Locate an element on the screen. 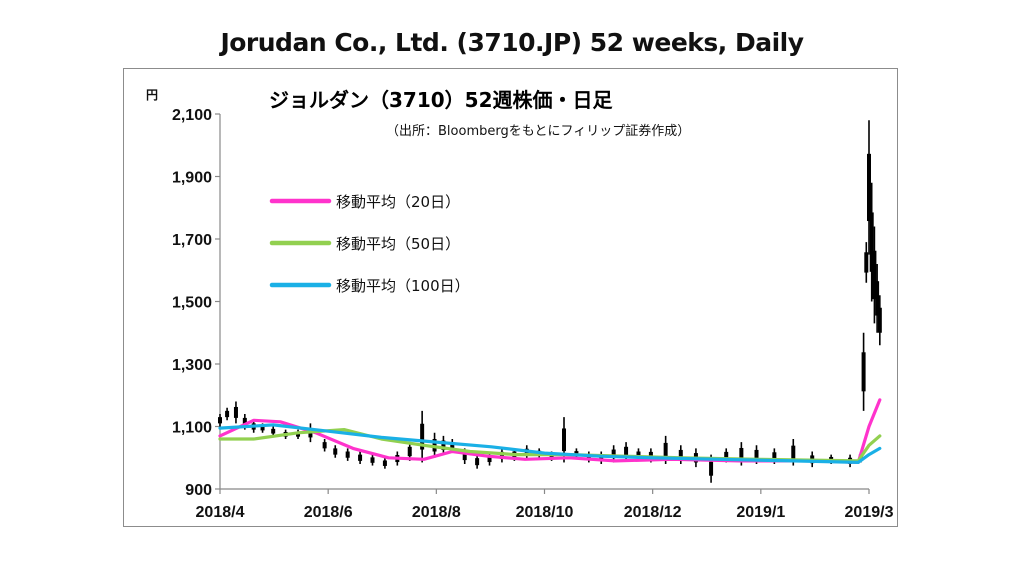 The image size is (1024, 576). y-tick-label: 1,300 is located at coordinates (192, 365).